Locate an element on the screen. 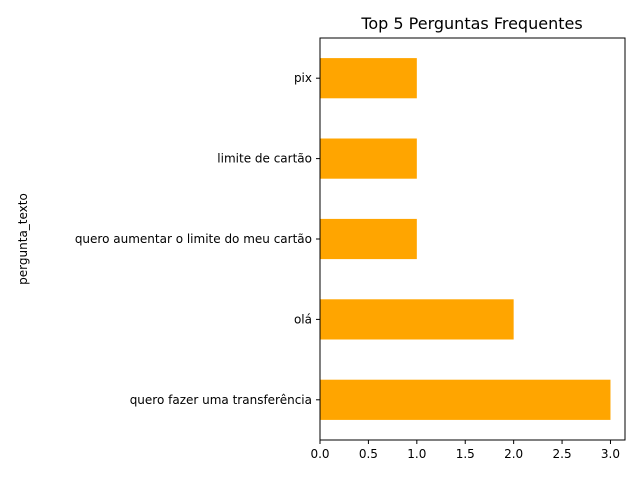 The width and height of the screenshot is (640, 480). x-tick-label: 0.0 is located at coordinates (319, 454).